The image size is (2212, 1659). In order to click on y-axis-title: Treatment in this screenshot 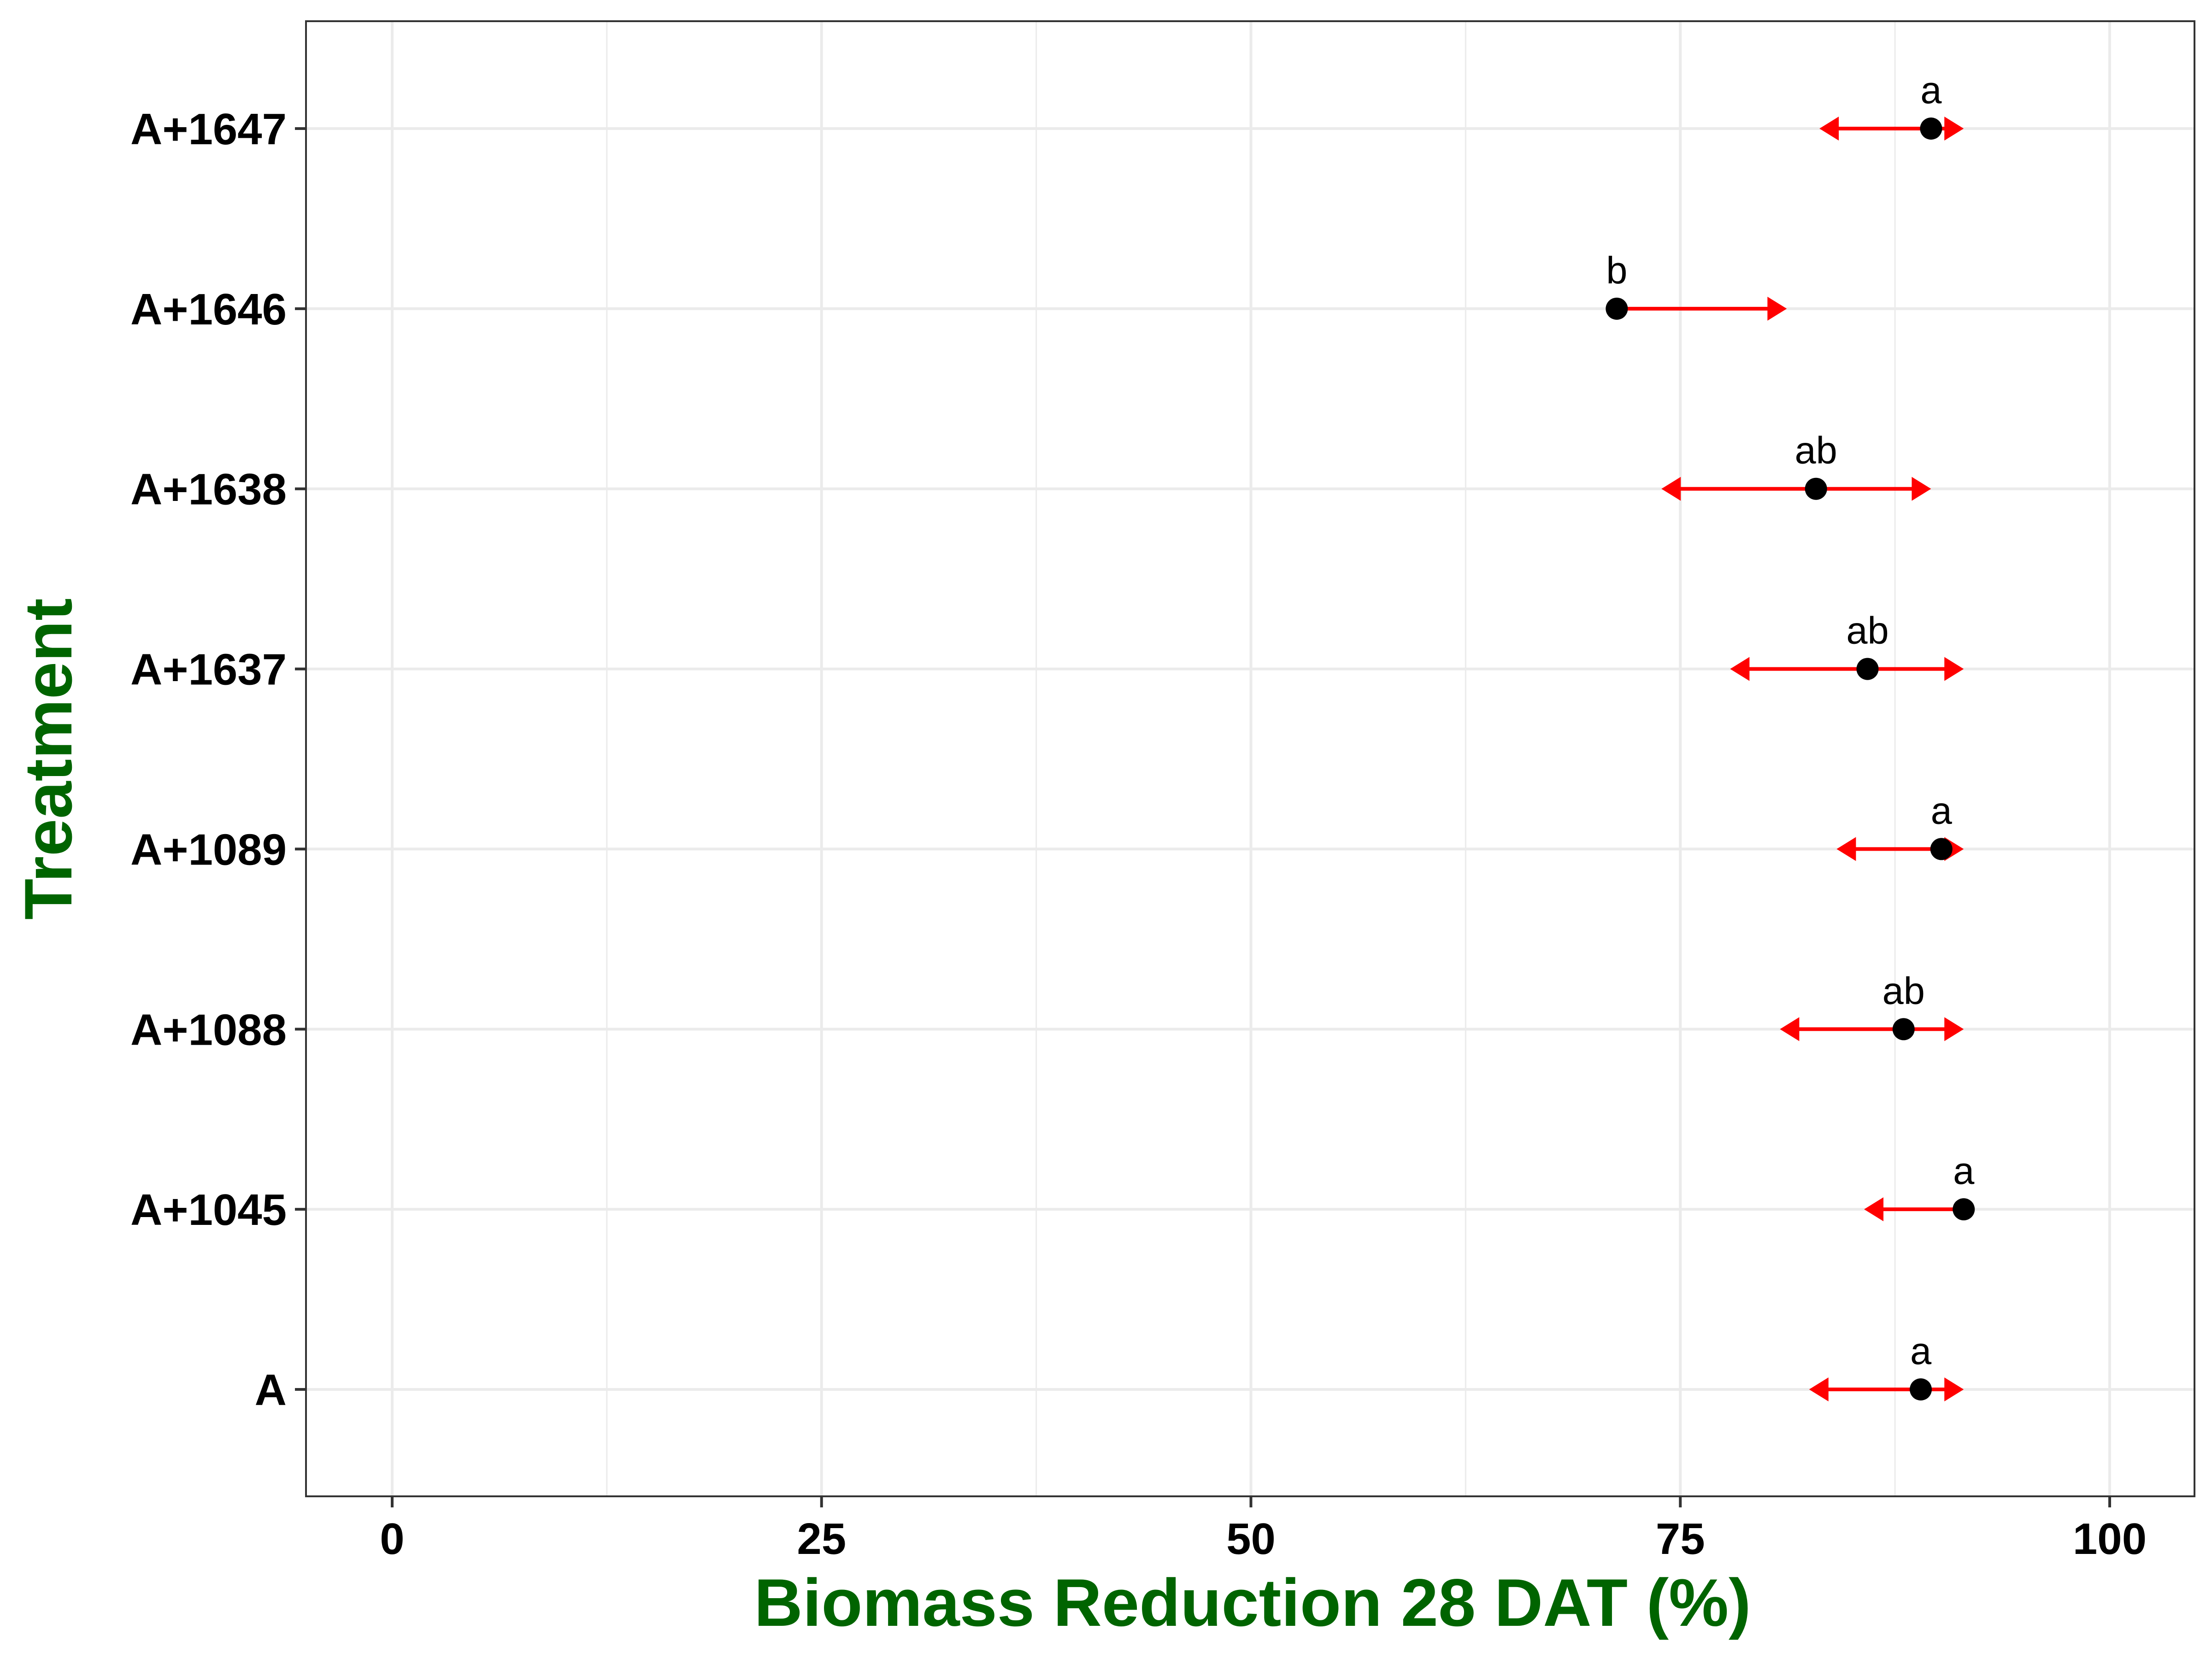, I will do `click(48, 759)`.